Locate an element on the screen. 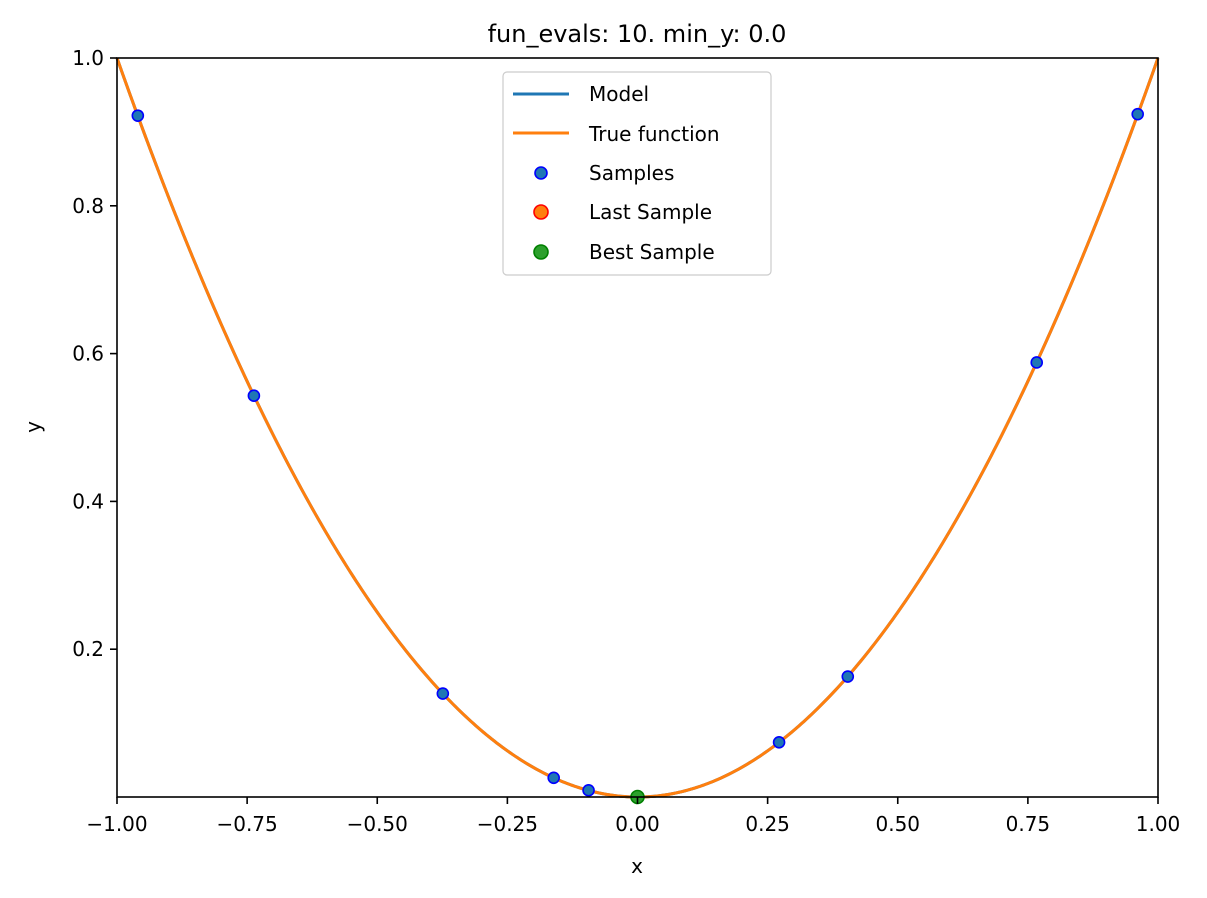  y-tick-label: 0.6 is located at coordinates (88, 354).